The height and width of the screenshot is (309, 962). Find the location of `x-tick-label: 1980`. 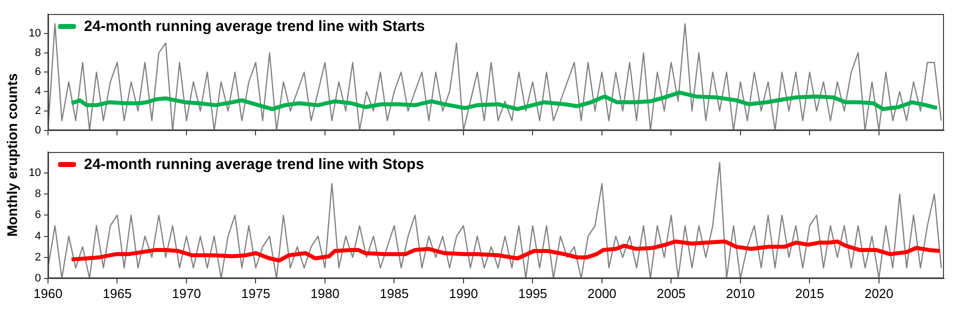

x-tick-label: 1980 is located at coordinates (325, 293).